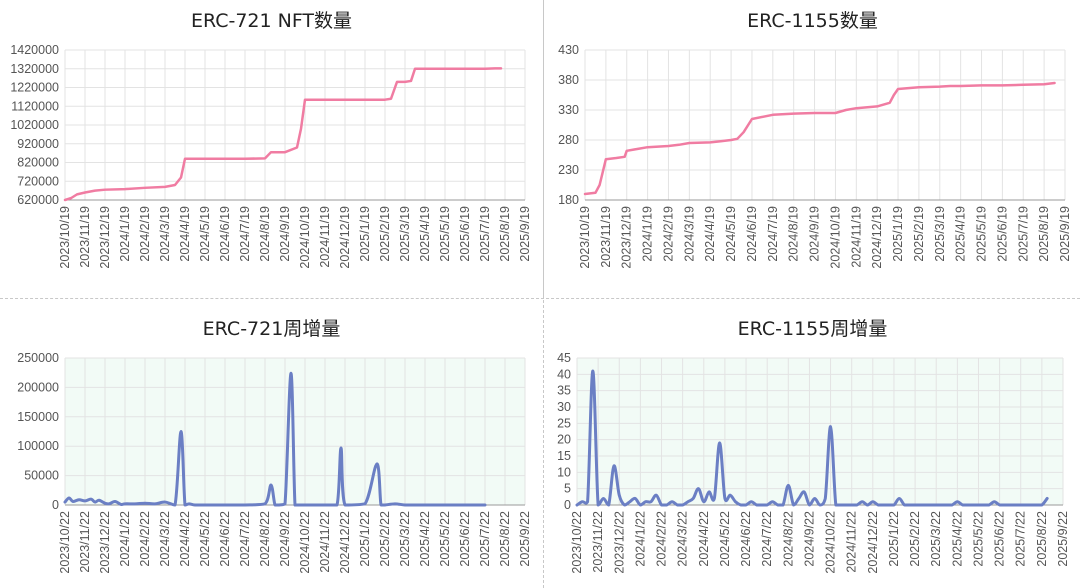  I want to click on x-tick-label: 2025/9/19, so click(525, 234).